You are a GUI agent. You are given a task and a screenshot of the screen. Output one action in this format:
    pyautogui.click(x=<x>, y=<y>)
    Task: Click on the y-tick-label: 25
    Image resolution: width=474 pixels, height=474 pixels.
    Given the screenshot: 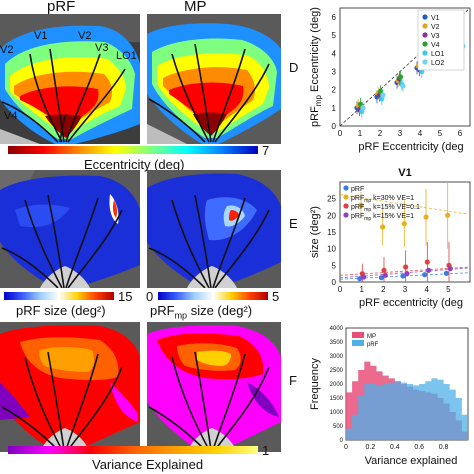 What is the action you would take?
    pyautogui.click(x=331, y=199)
    